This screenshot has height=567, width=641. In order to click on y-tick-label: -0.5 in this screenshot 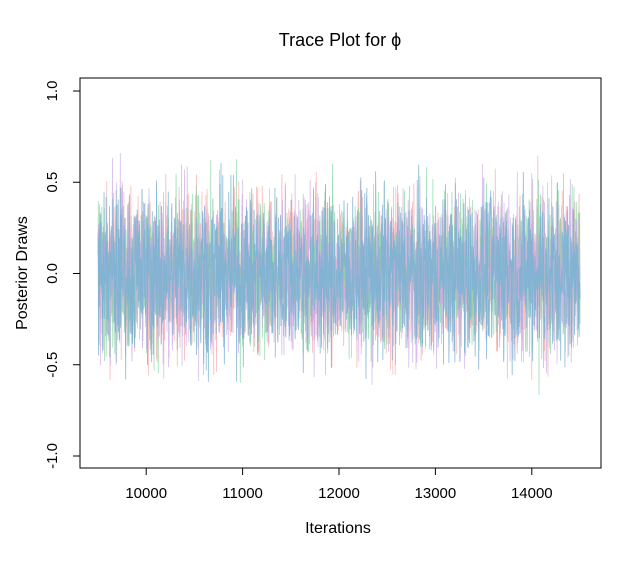, I will do `click(52, 365)`.